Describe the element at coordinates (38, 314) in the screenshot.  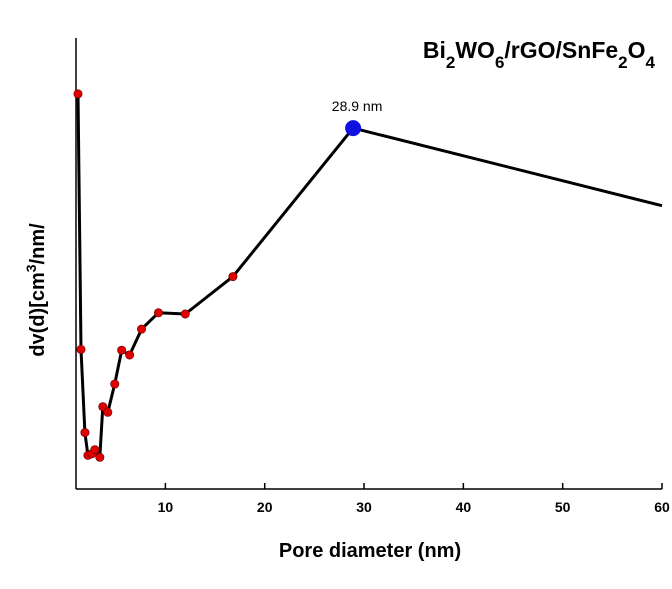
I see `y-label-text: dv(d)[cm` at that location.